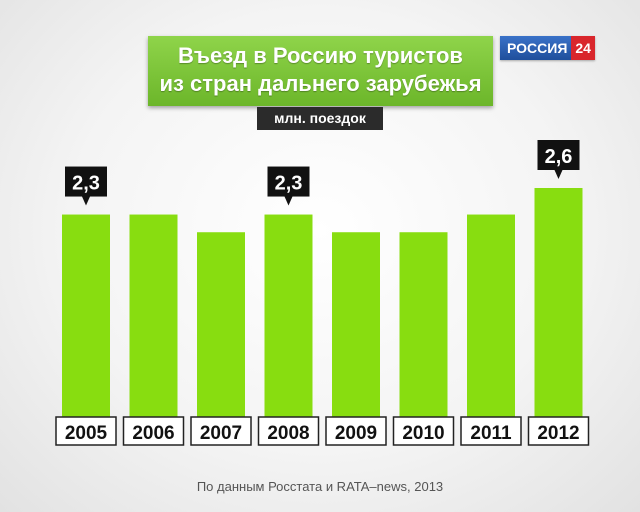  Describe the element at coordinates (491, 316) in the screenshot. I see `bar-2011` at that location.